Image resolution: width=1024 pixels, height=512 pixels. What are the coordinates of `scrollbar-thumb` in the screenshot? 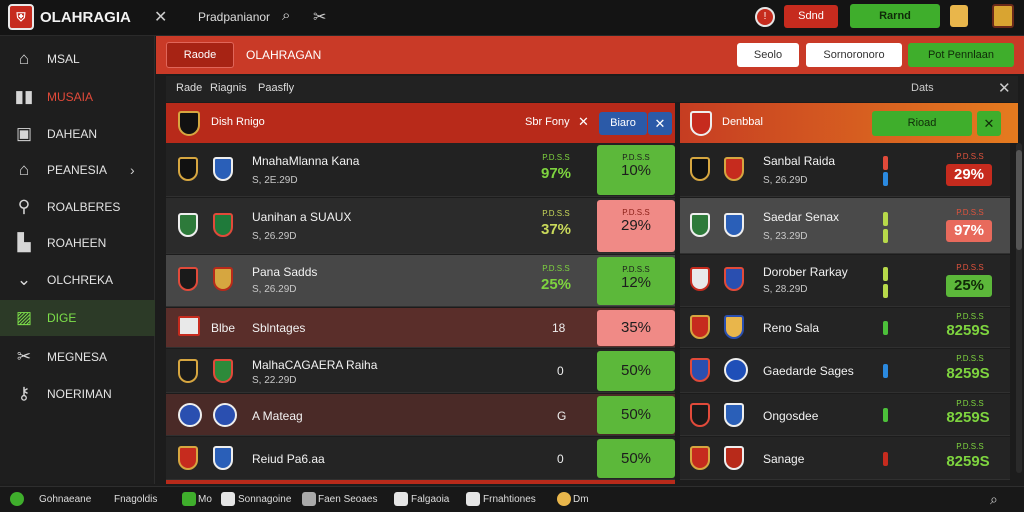 It's located at (1019, 200).